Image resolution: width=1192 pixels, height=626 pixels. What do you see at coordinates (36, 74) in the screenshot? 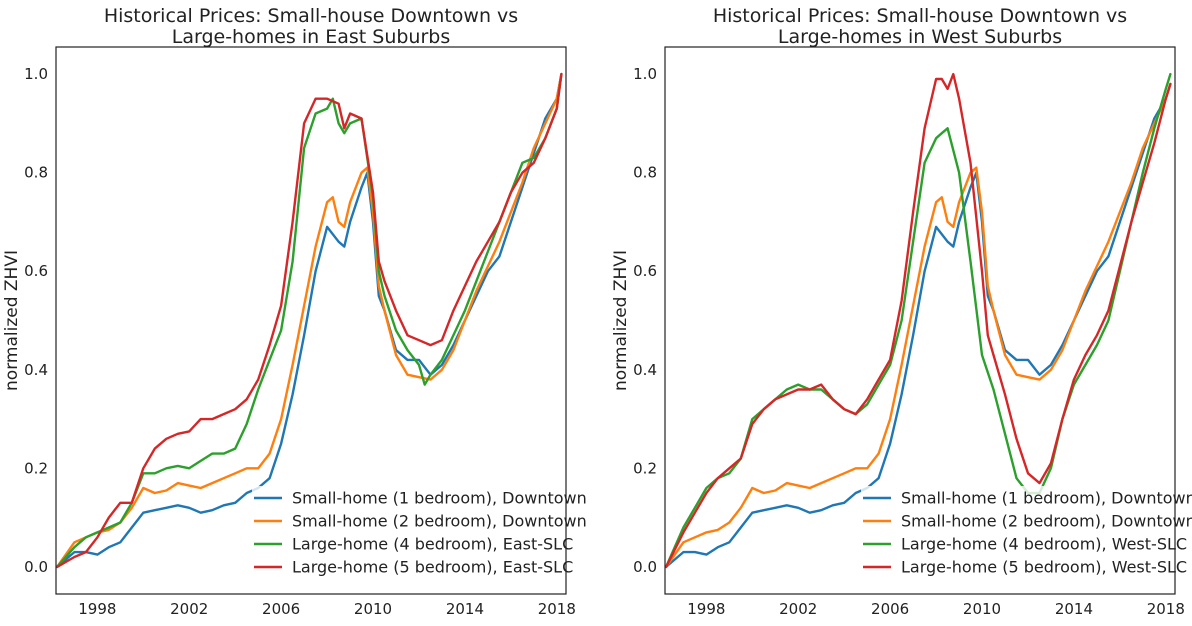
I see `chart1-y-tick-label: 1.0` at bounding box center [36, 74].